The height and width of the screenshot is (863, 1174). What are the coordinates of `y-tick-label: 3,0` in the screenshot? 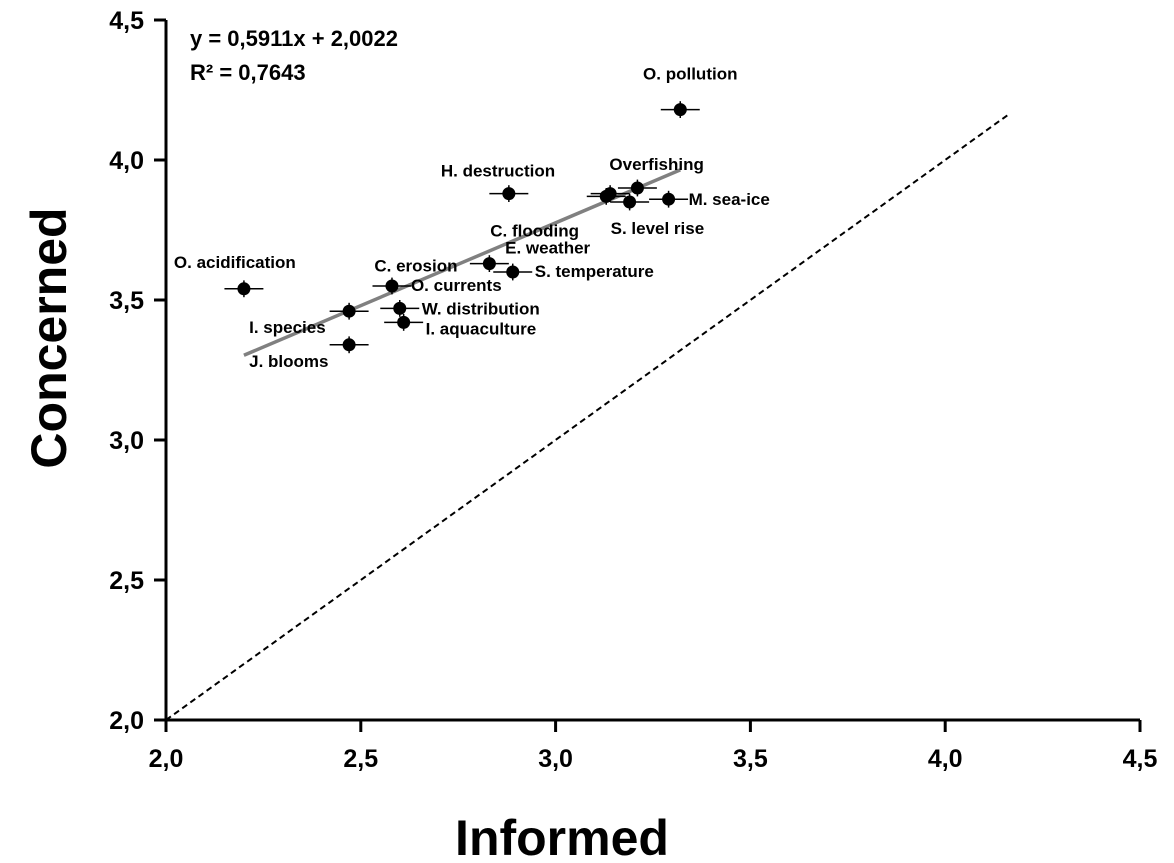 It's located at (126, 441).